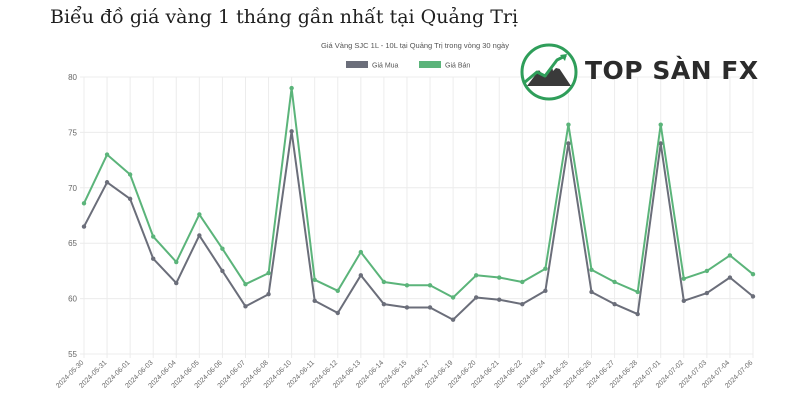 The height and width of the screenshot is (400, 800). What do you see at coordinates (72, 77) in the screenshot?
I see `y-tick-label: 80` at bounding box center [72, 77].